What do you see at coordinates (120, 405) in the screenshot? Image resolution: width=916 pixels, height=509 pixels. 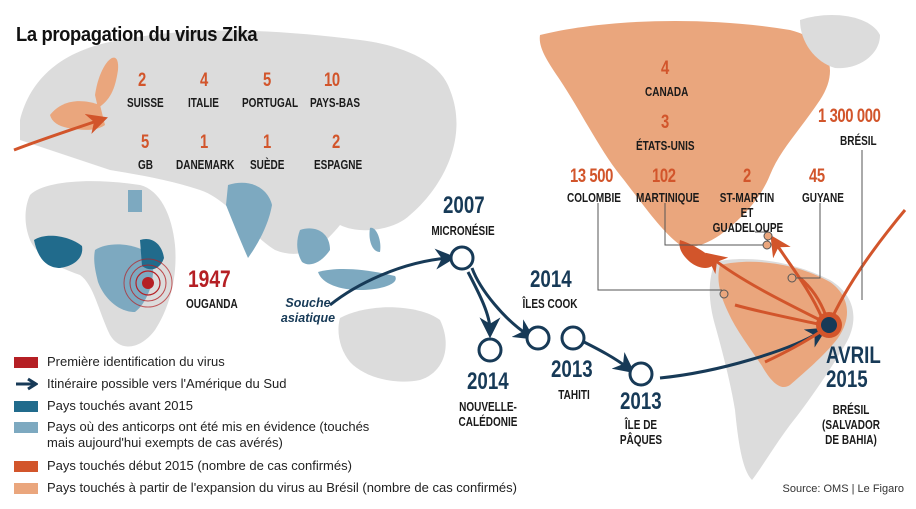 I see `legend-label-before-2015: Pays touchés avant 2015` at bounding box center [120, 405].